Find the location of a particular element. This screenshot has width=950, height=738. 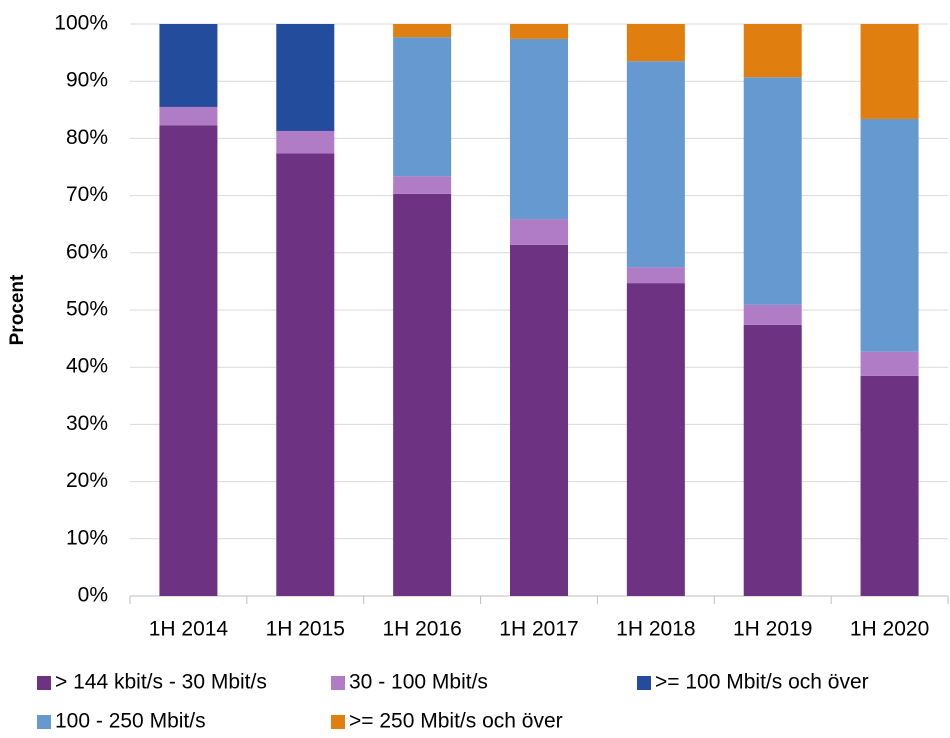

x-tick-label: 1H 2018 is located at coordinates (655, 629).